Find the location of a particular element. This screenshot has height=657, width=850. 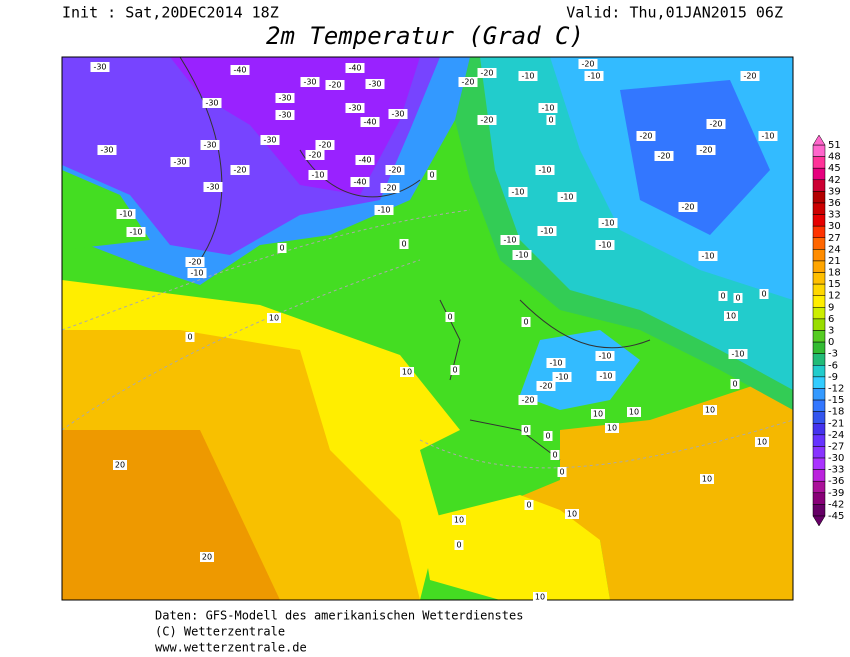

colorbar-label: 21 is located at coordinates (834, 261).